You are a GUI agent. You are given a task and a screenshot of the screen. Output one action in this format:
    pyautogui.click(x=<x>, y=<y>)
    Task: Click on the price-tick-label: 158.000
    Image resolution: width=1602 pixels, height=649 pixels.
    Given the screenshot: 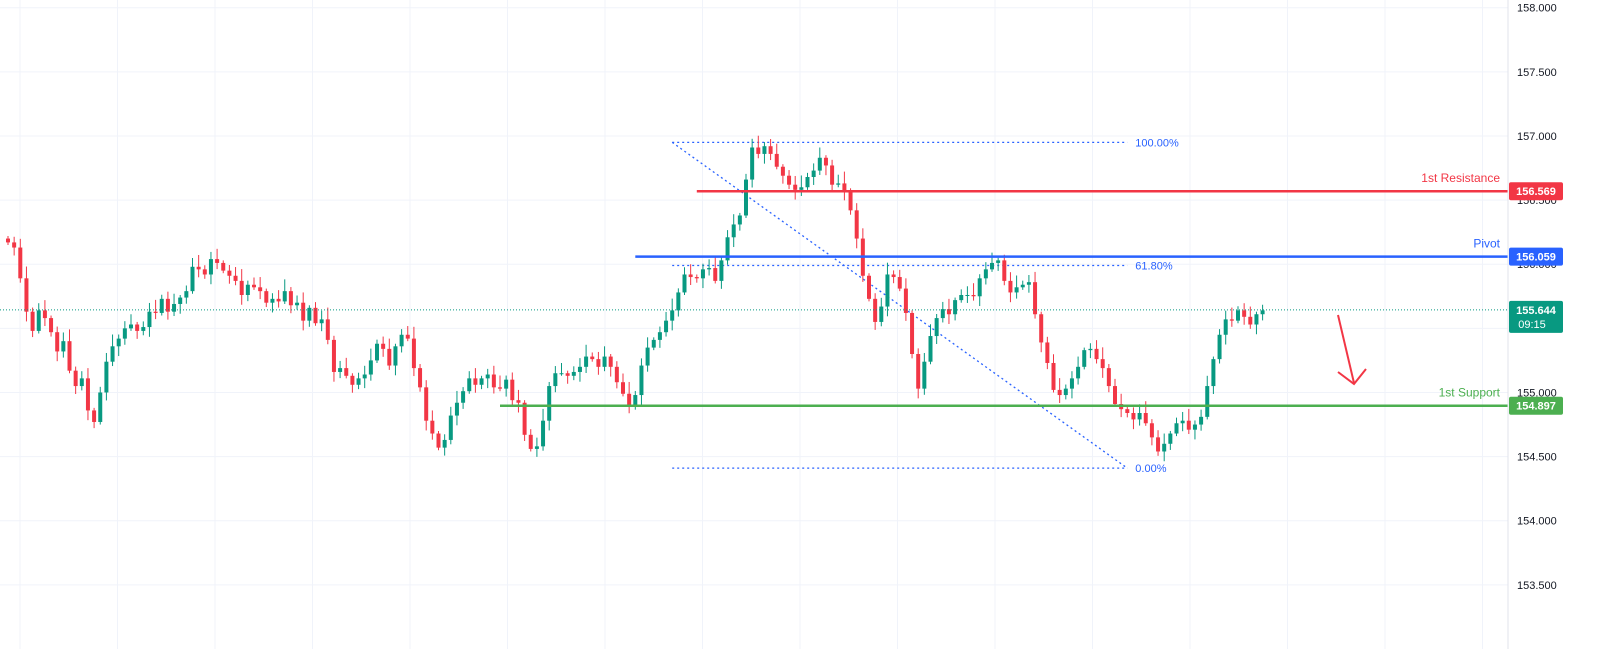 What is the action you would take?
    pyautogui.click(x=1537, y=9)
    